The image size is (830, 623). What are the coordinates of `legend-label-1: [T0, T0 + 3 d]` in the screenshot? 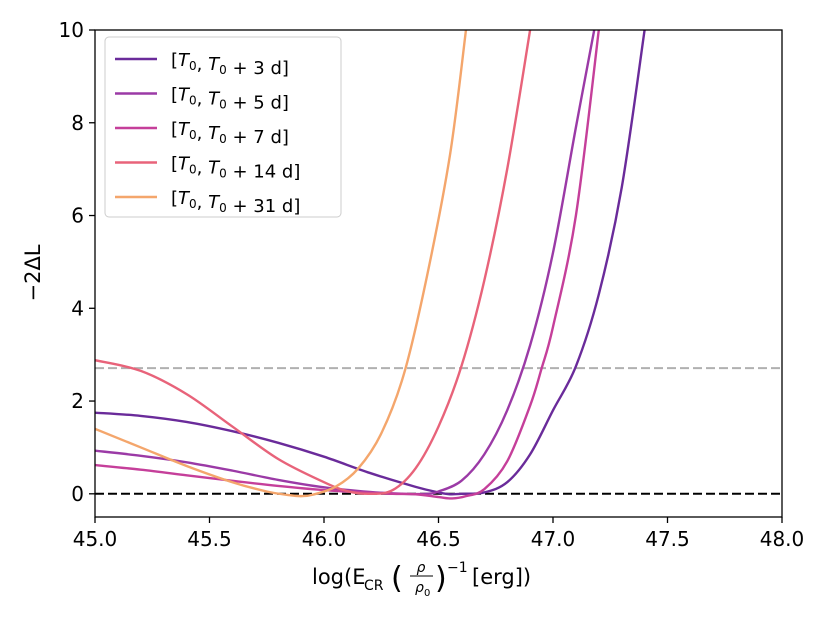 It's located at (230, 64).